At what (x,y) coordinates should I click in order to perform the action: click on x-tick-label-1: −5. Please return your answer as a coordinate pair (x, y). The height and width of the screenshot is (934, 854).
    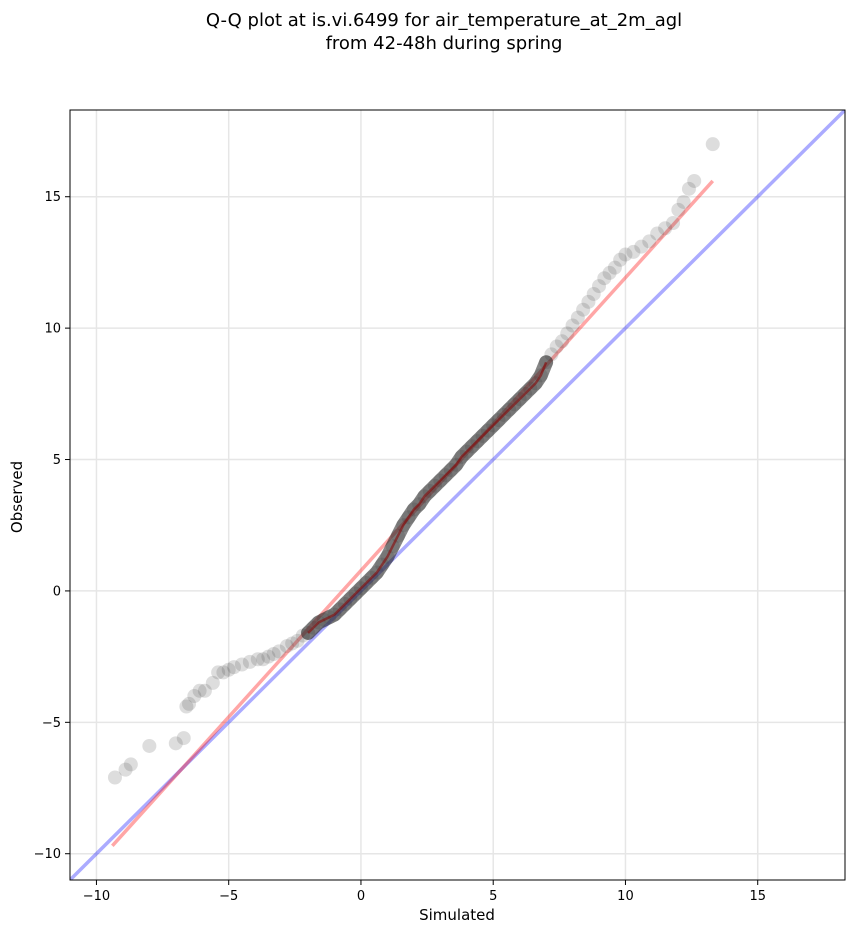
    Looking at the image, I should click on (228, 896).